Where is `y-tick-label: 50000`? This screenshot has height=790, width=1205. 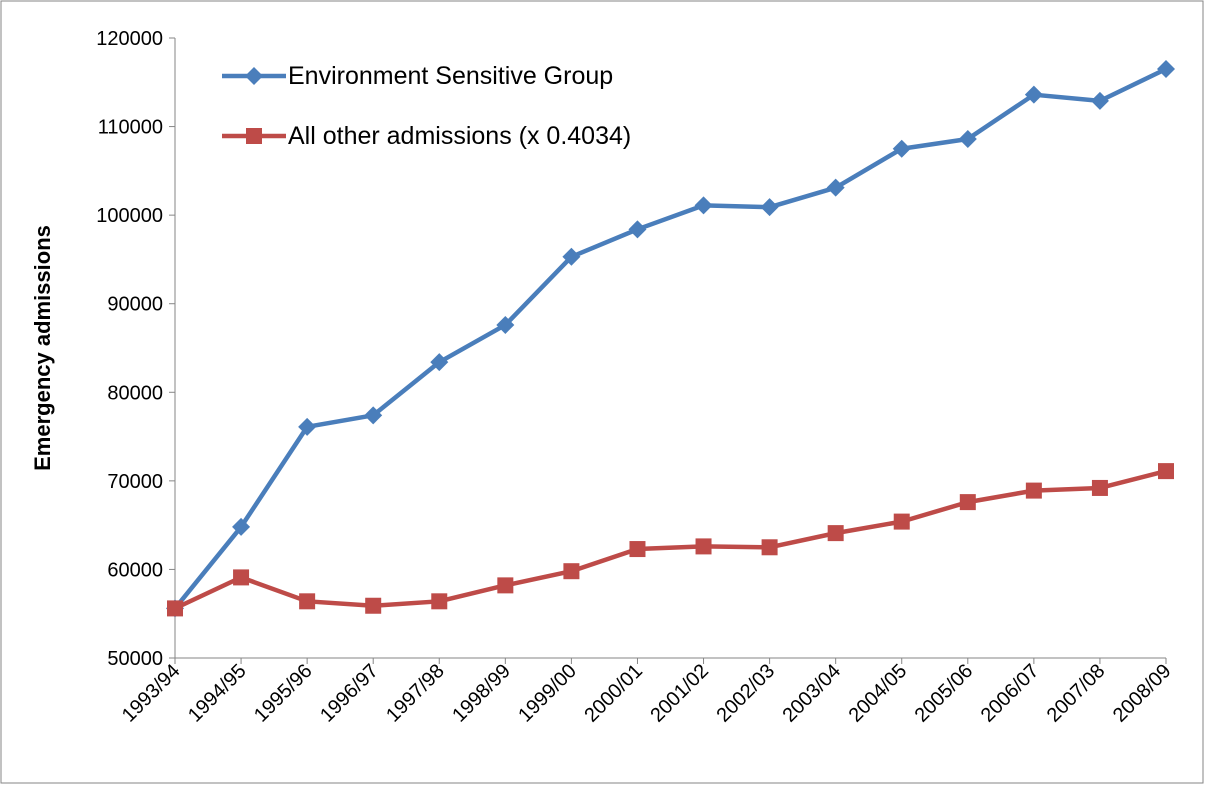 y-tick-label: 50000 is located at coordinates (135, 659).